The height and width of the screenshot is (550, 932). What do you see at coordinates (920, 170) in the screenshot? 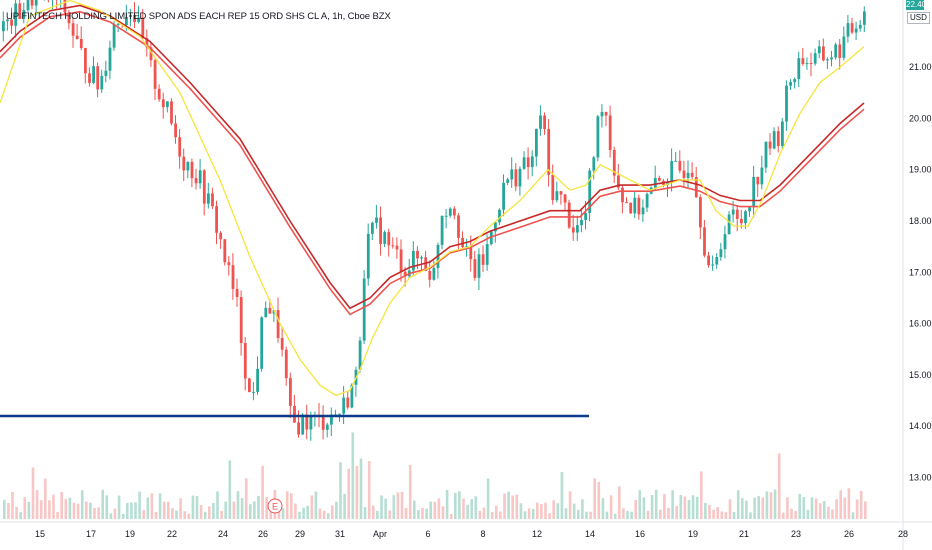
I see `y-tick-label: 19.00` at bounding box center [920, 170].